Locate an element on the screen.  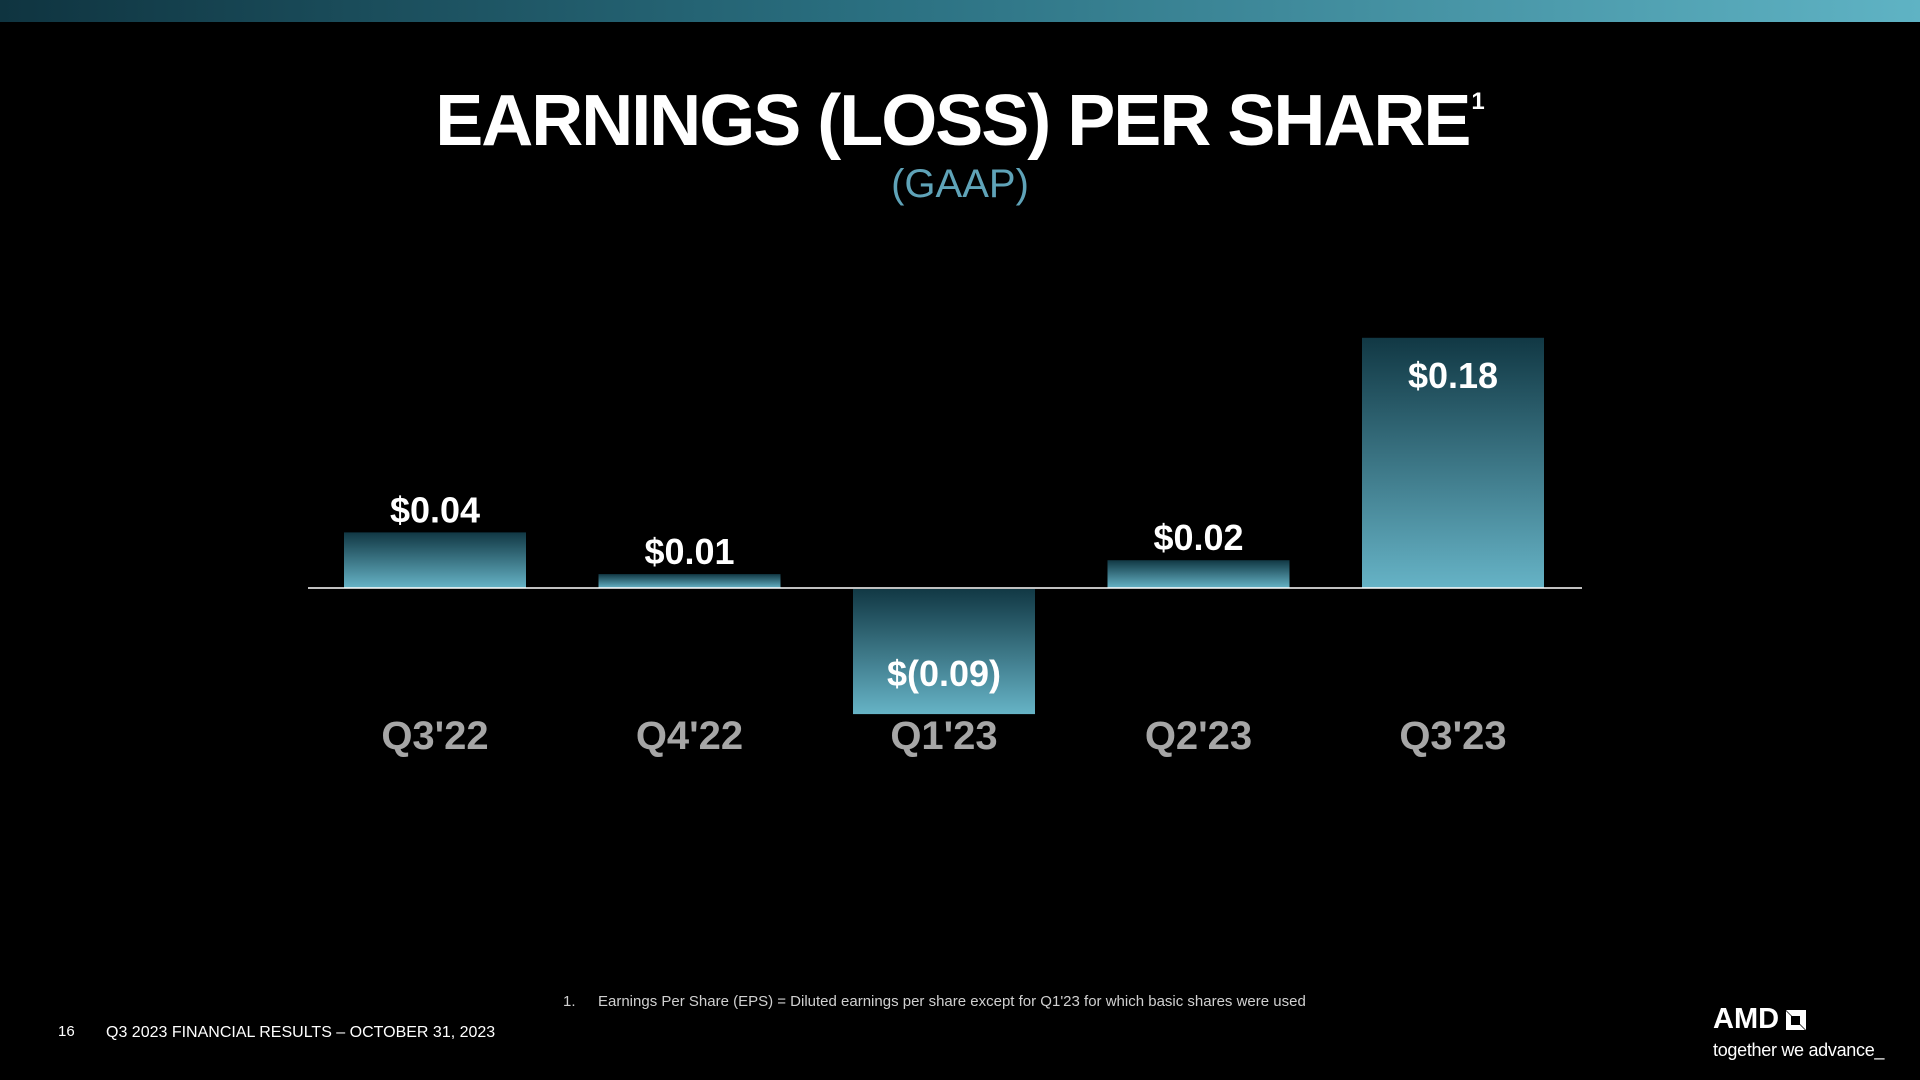
value-label-Q3'22: $0.04 is located at coordinates (435, 509).